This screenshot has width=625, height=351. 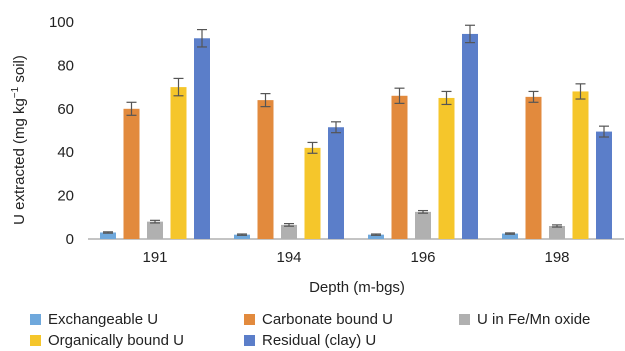 What do you see at coordinates (534, 319) in the screenshot?
I see `legend-label: U in Fe/Mn oxide` at bounding box center [534, 319].